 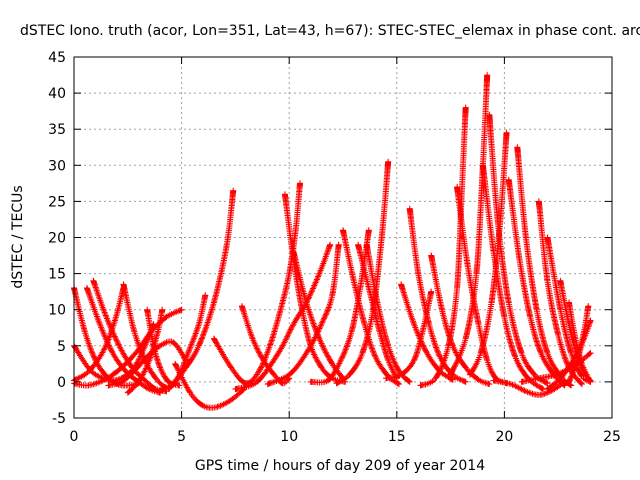 I want to click on y-tick-label: 5, so click(x=61, y=347).